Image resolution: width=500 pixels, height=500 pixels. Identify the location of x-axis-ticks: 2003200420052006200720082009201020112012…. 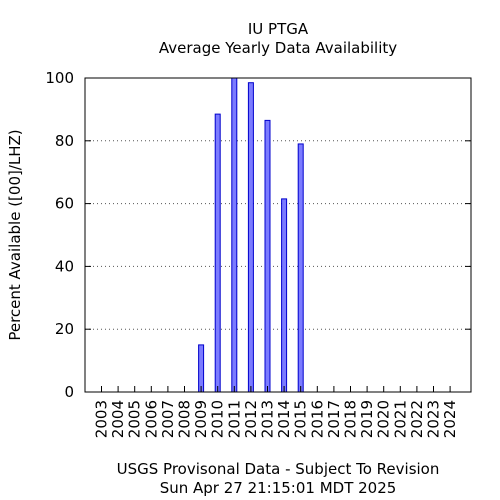
(276, 412).